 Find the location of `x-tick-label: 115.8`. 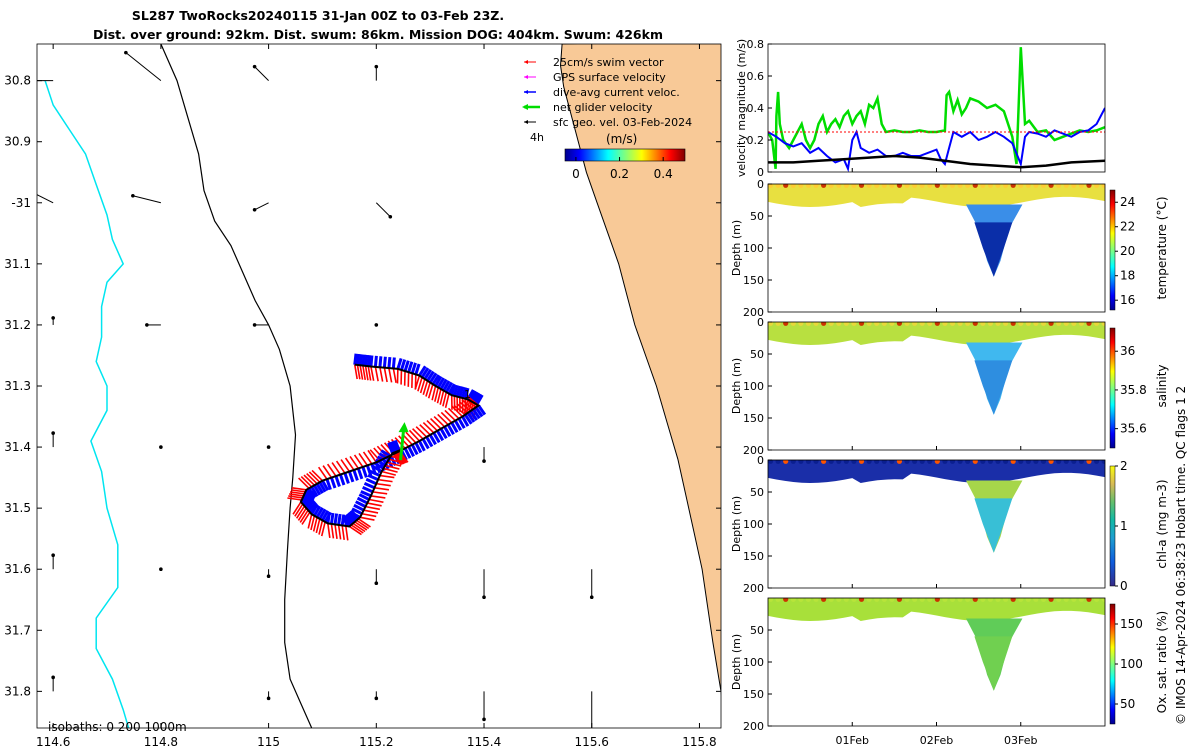

x-tick-label: 115.8 is located at coordinates (699, 742).